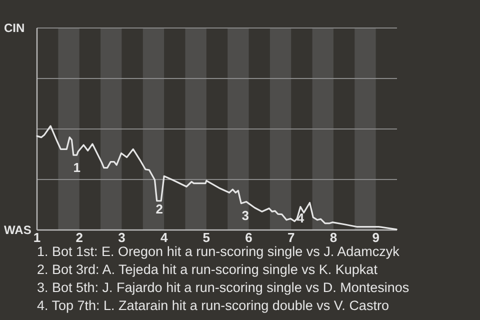 This screenshot has height=320, width=480. Describe the element at coordinates (245, 215) in the screenshot. I see `annotation: 3` at that location.